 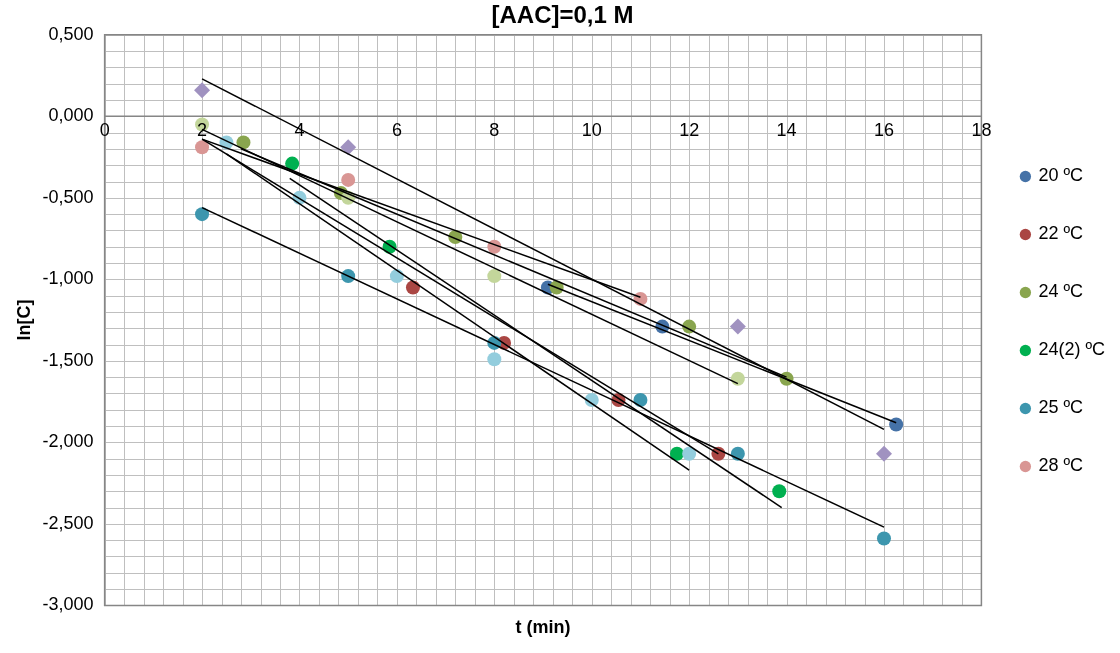 What do you see at coordinates (786, 130) in the screenshot?
I see `x-tick-label: 14` at bounding box center [786, 130].